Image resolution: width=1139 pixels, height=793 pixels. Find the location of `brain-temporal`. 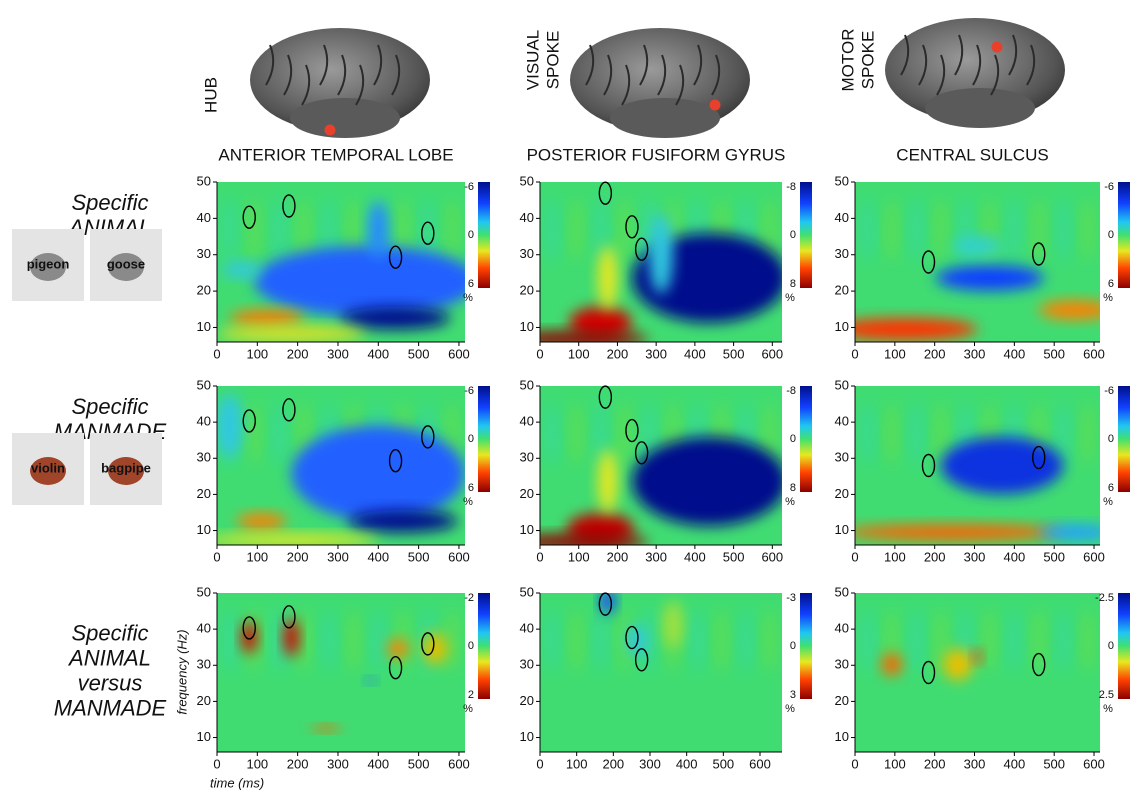

brain-temporal is located at coordinates (345, 118).